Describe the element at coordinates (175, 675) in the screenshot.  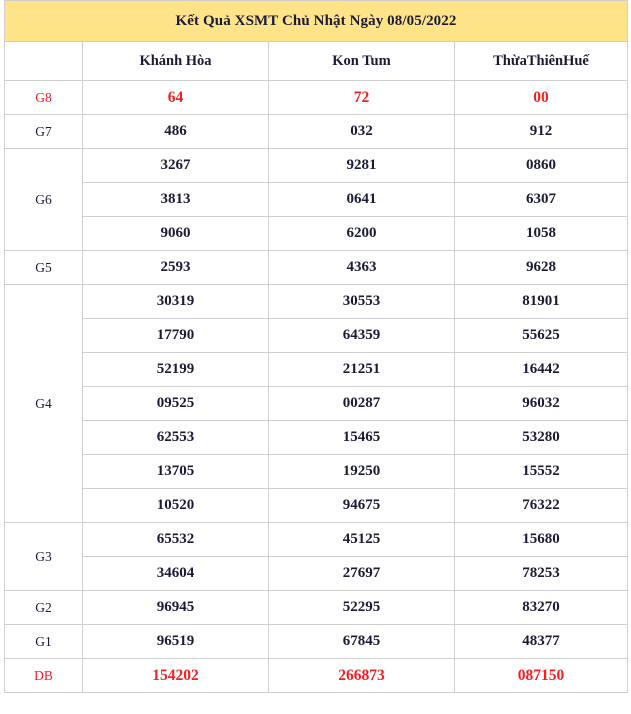
I see `result-db-khanh_hoa: 154202` at that location.